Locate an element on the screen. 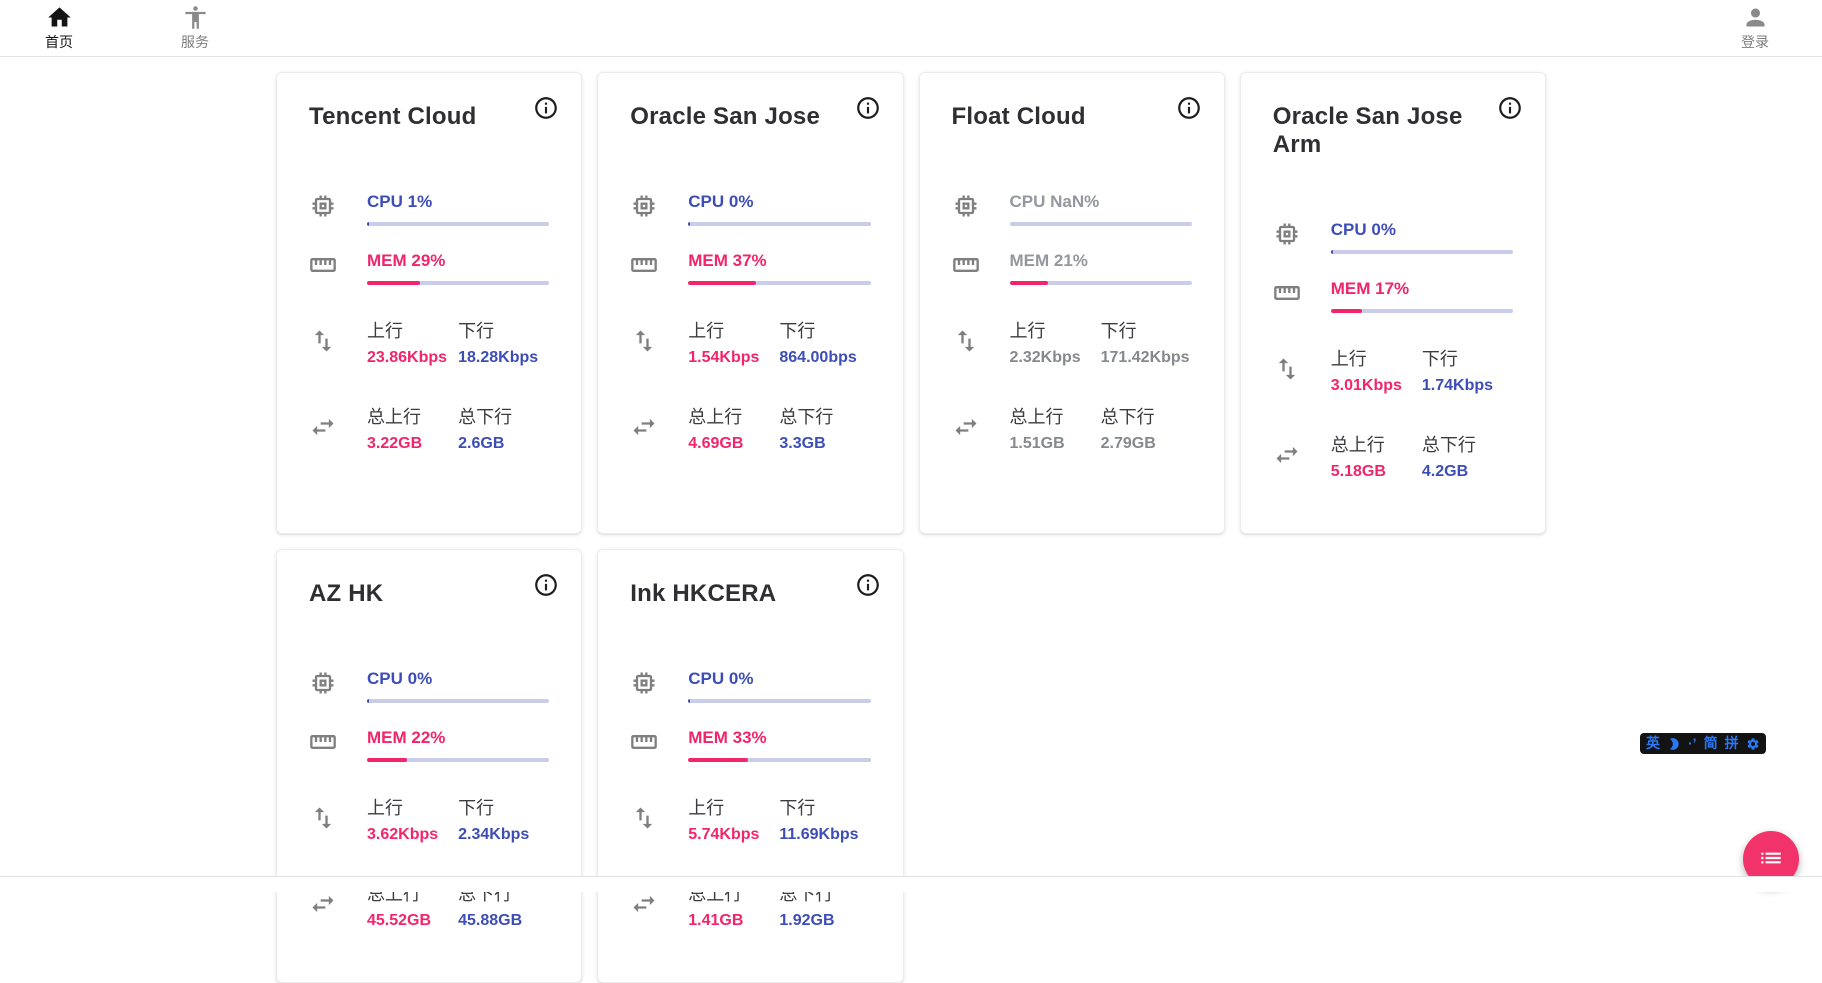  total-upload-value: 45.52GB is located at coordinates (399, 920).